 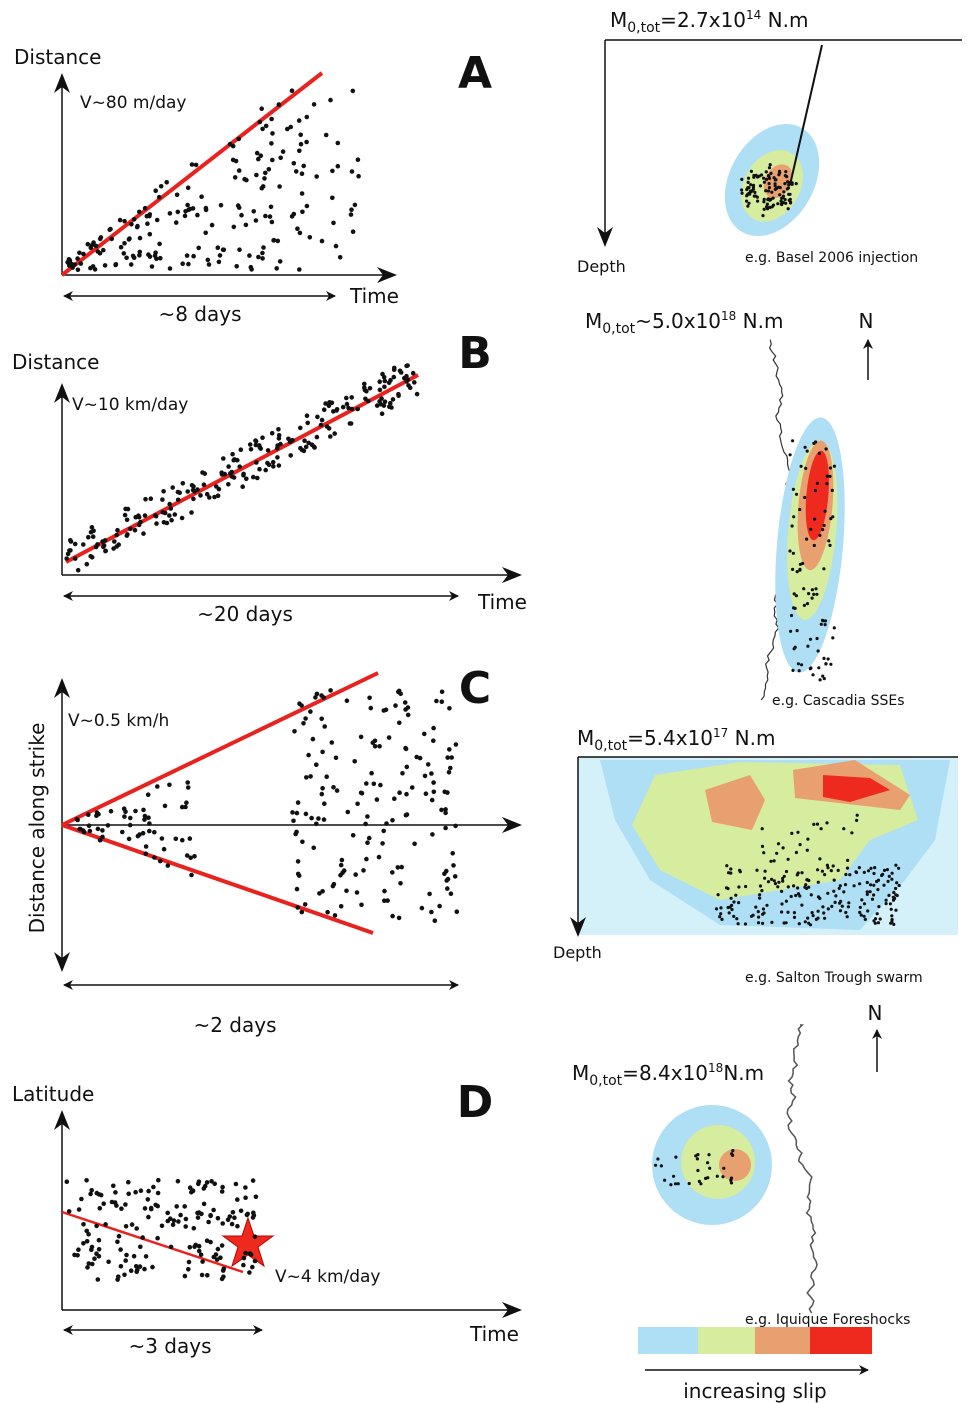 What do you see at coordinates (267, 1217) in the screenshot?
I see `panel-d-left: Latitude V~4 km/day Time ~3 days D` at bounding box center [267, 1217].